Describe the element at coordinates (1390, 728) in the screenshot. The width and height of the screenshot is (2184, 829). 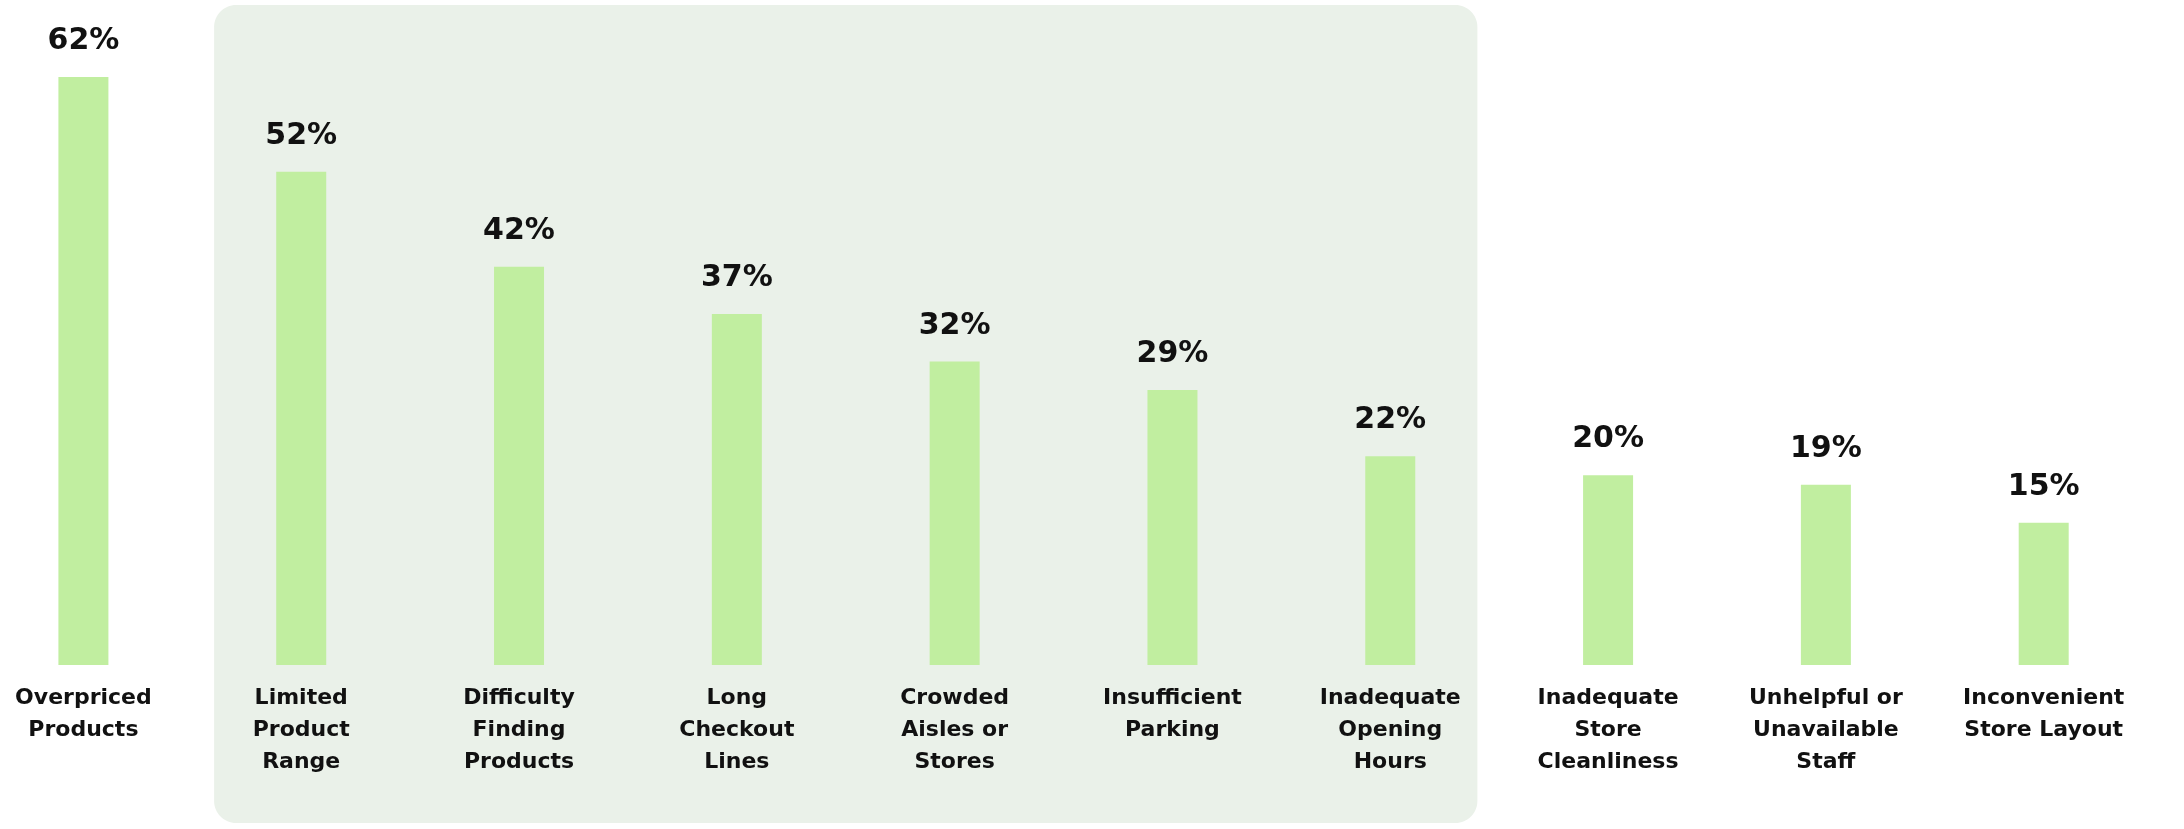
I see `x-tick-label: Inadequate Opening Hours` at that location.